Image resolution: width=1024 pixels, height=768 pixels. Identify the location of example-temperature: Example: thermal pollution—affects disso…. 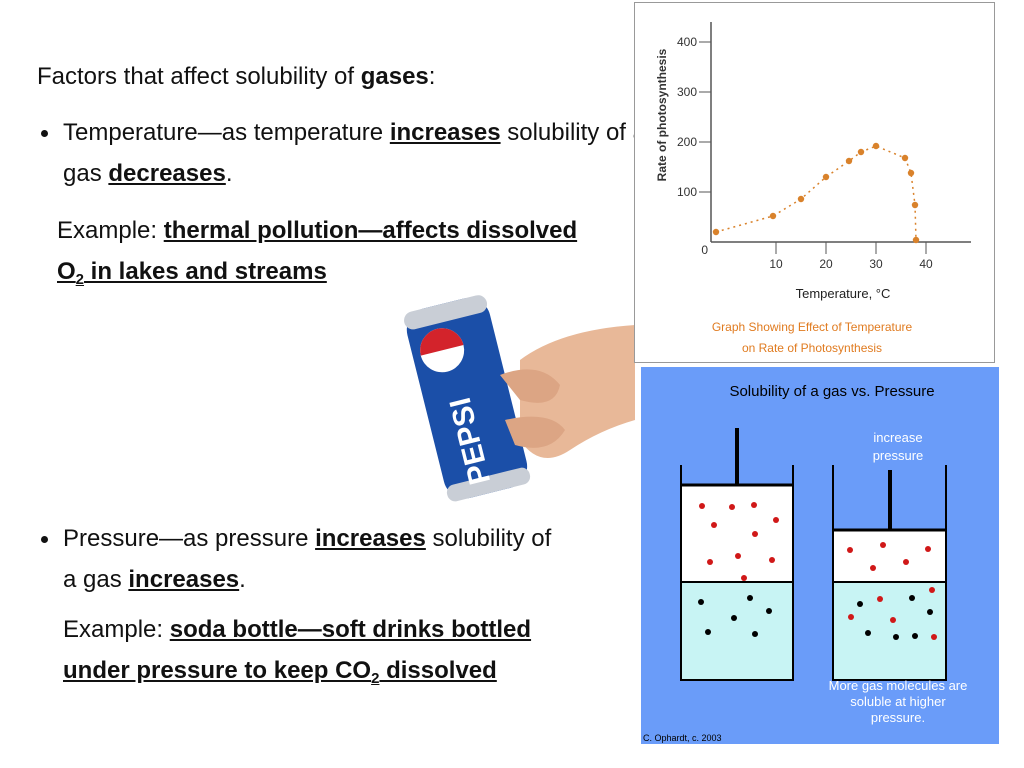
(322, 251).